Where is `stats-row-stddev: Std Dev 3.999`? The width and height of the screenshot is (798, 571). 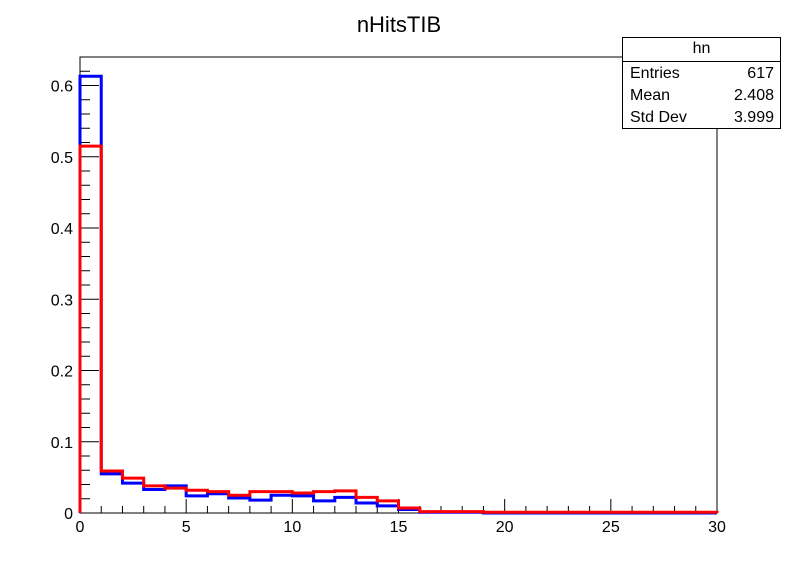 stats-row-stddev: Std Dev 3.999 is located at coordinates (701, 117).